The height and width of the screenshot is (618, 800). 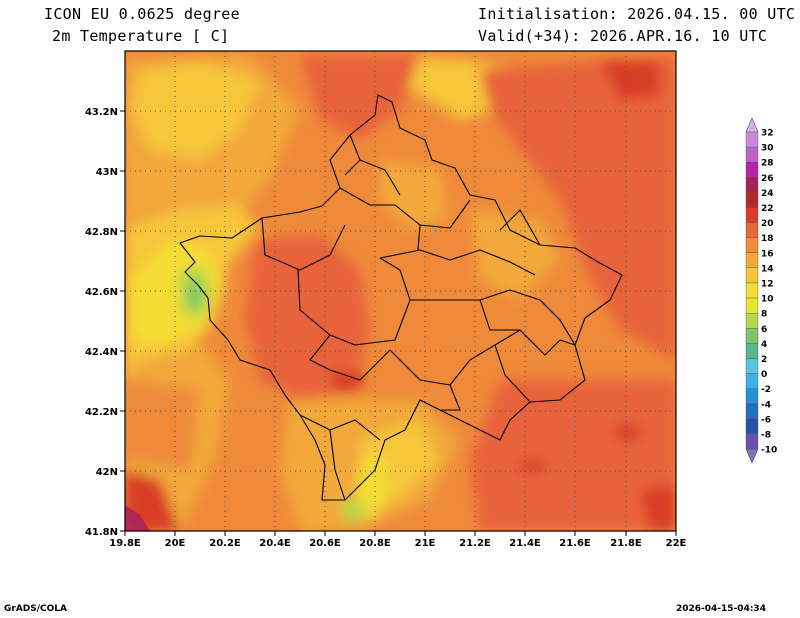 I want to click on lon-label: 20E, so click(x=175, y=543).